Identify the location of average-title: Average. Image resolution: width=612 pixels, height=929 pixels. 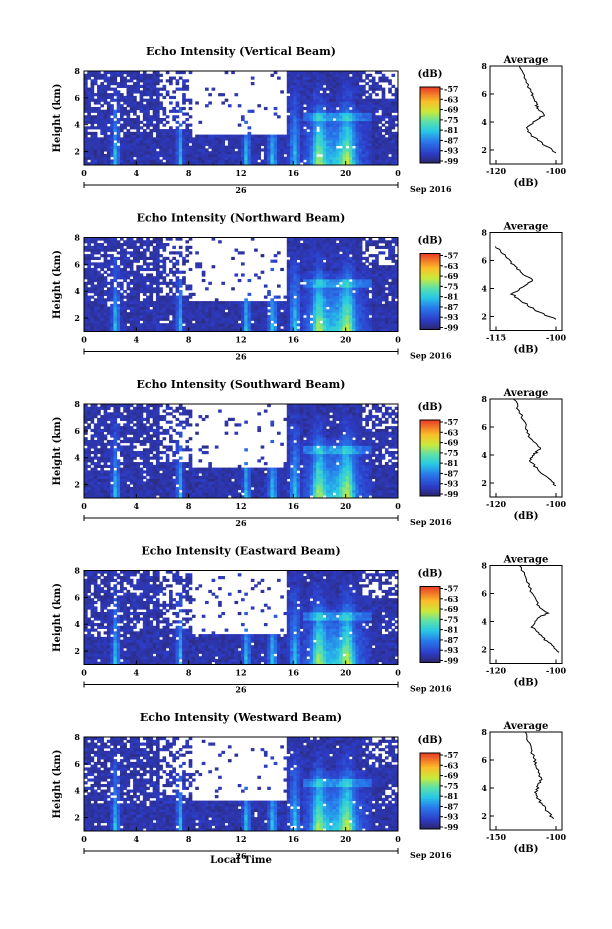
(526, 227).